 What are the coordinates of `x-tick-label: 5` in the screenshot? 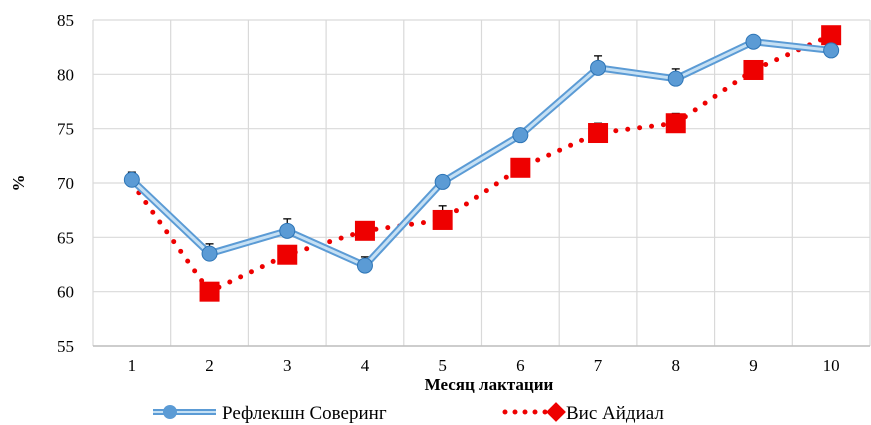 It's located at (442, 365).